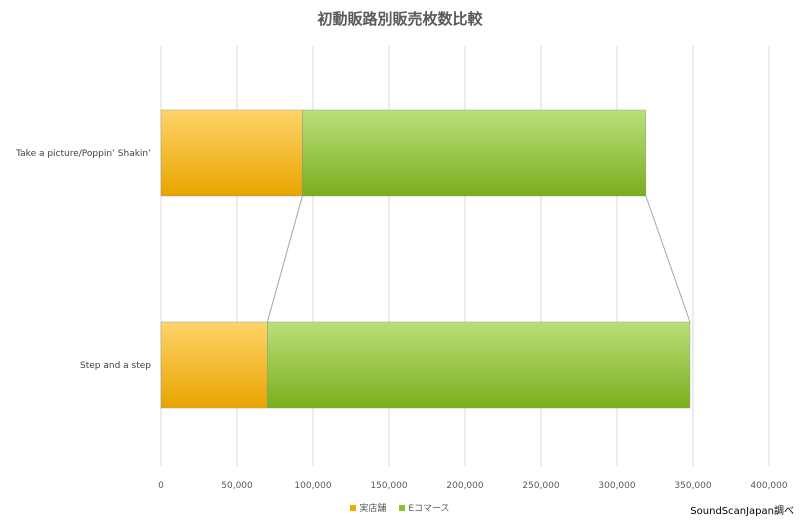 This screenshot has height=521, width=800. I want to click on legend-item-ecommerce: Eコマース, so click(424, 507).